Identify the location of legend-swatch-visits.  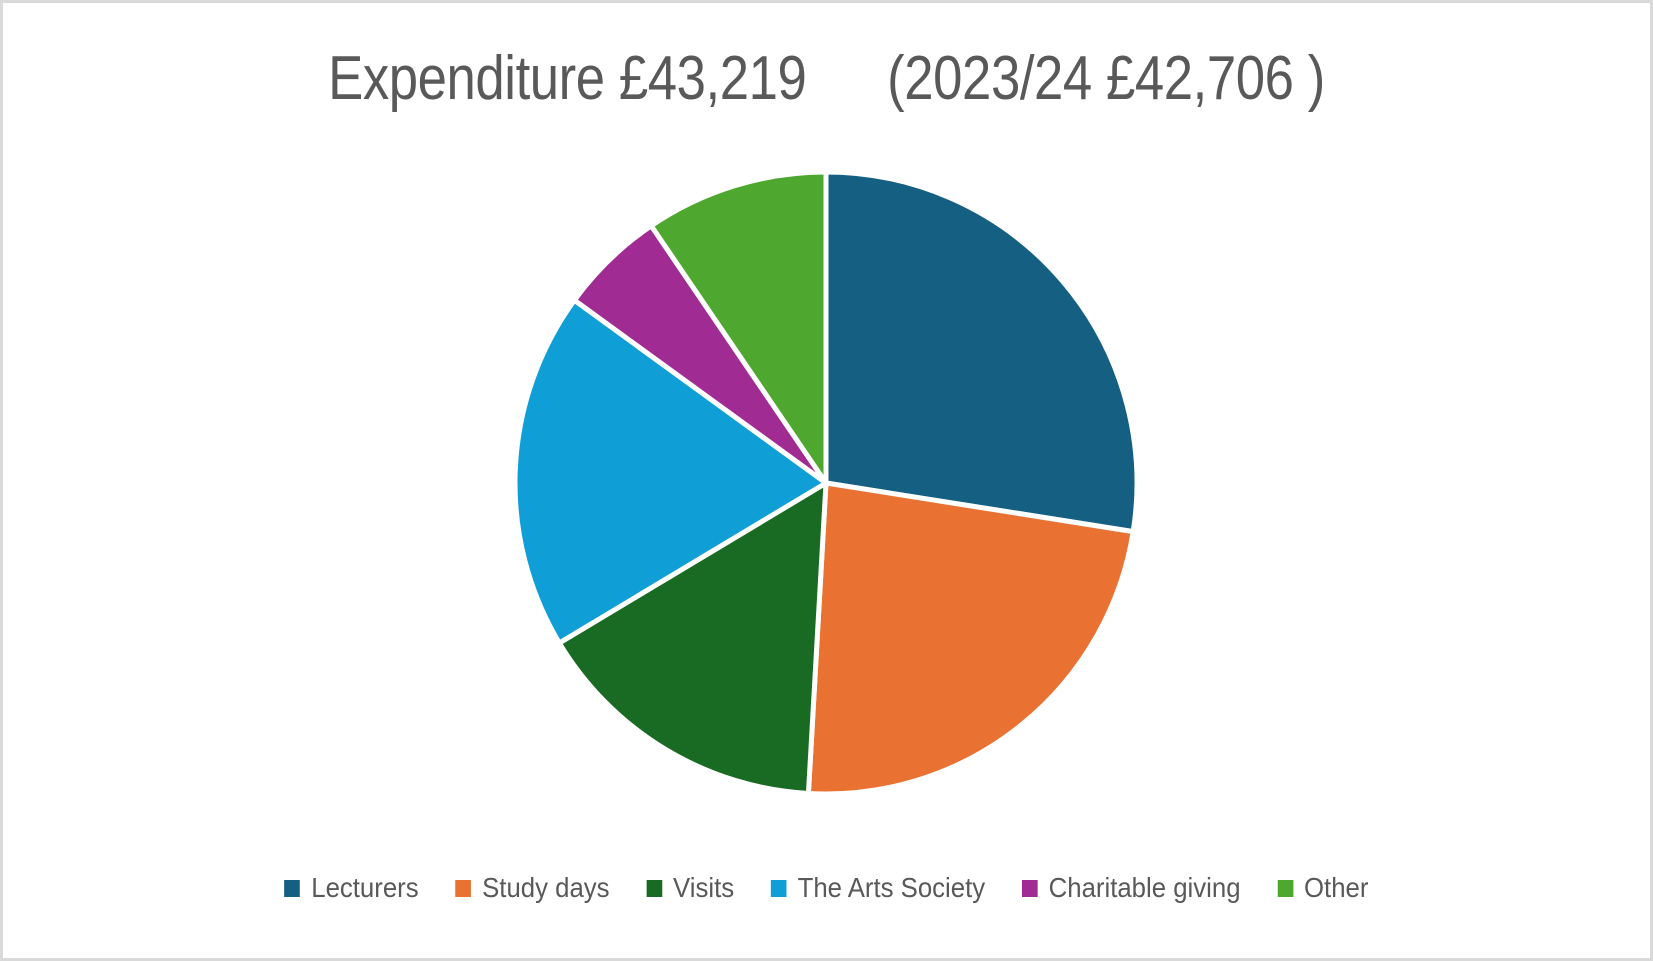
(654, 888).